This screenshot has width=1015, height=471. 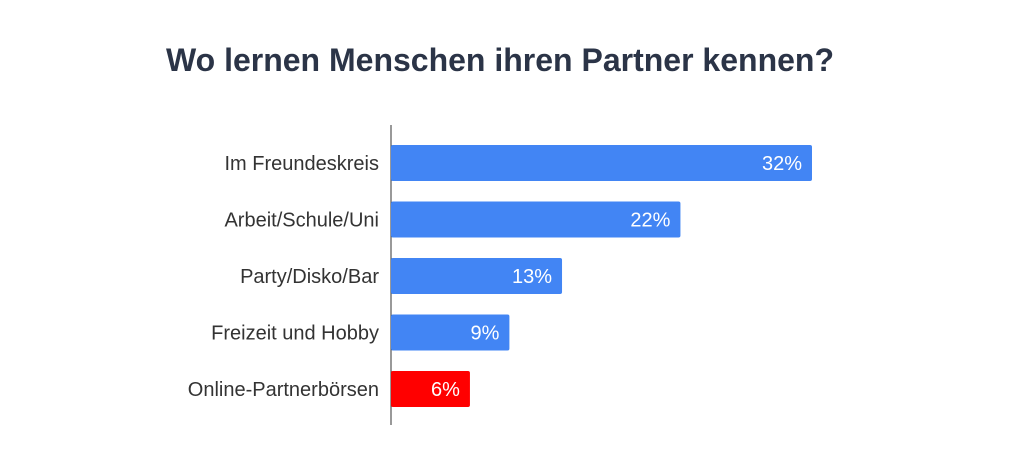 I want to click on category-label: Freizeit und Hobby, so click(x=295, y=334).